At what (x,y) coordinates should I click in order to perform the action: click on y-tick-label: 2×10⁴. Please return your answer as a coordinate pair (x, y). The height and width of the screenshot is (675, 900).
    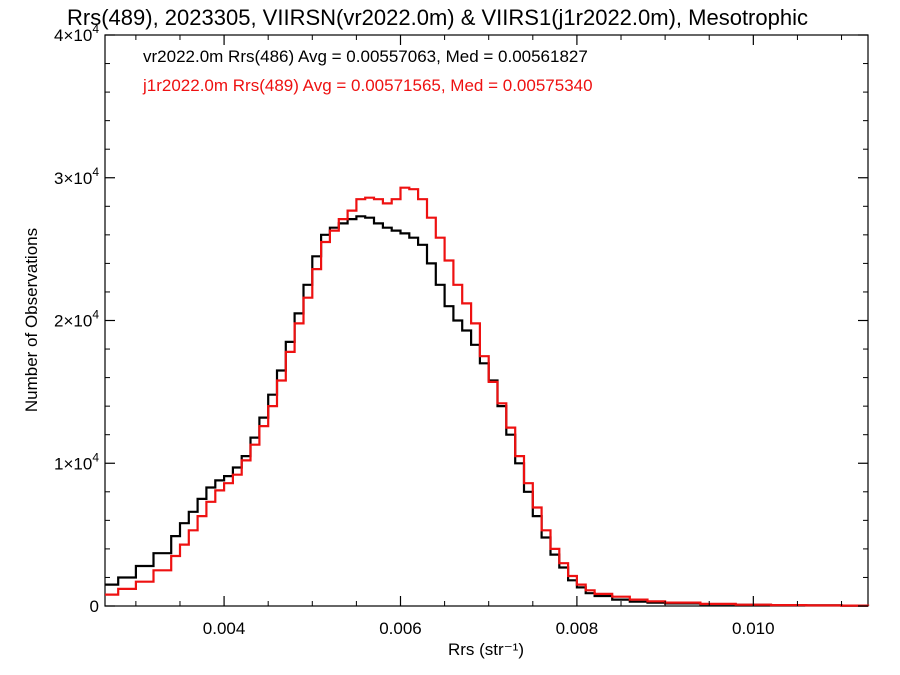
    Looking at the image, I should click on (76, 319).